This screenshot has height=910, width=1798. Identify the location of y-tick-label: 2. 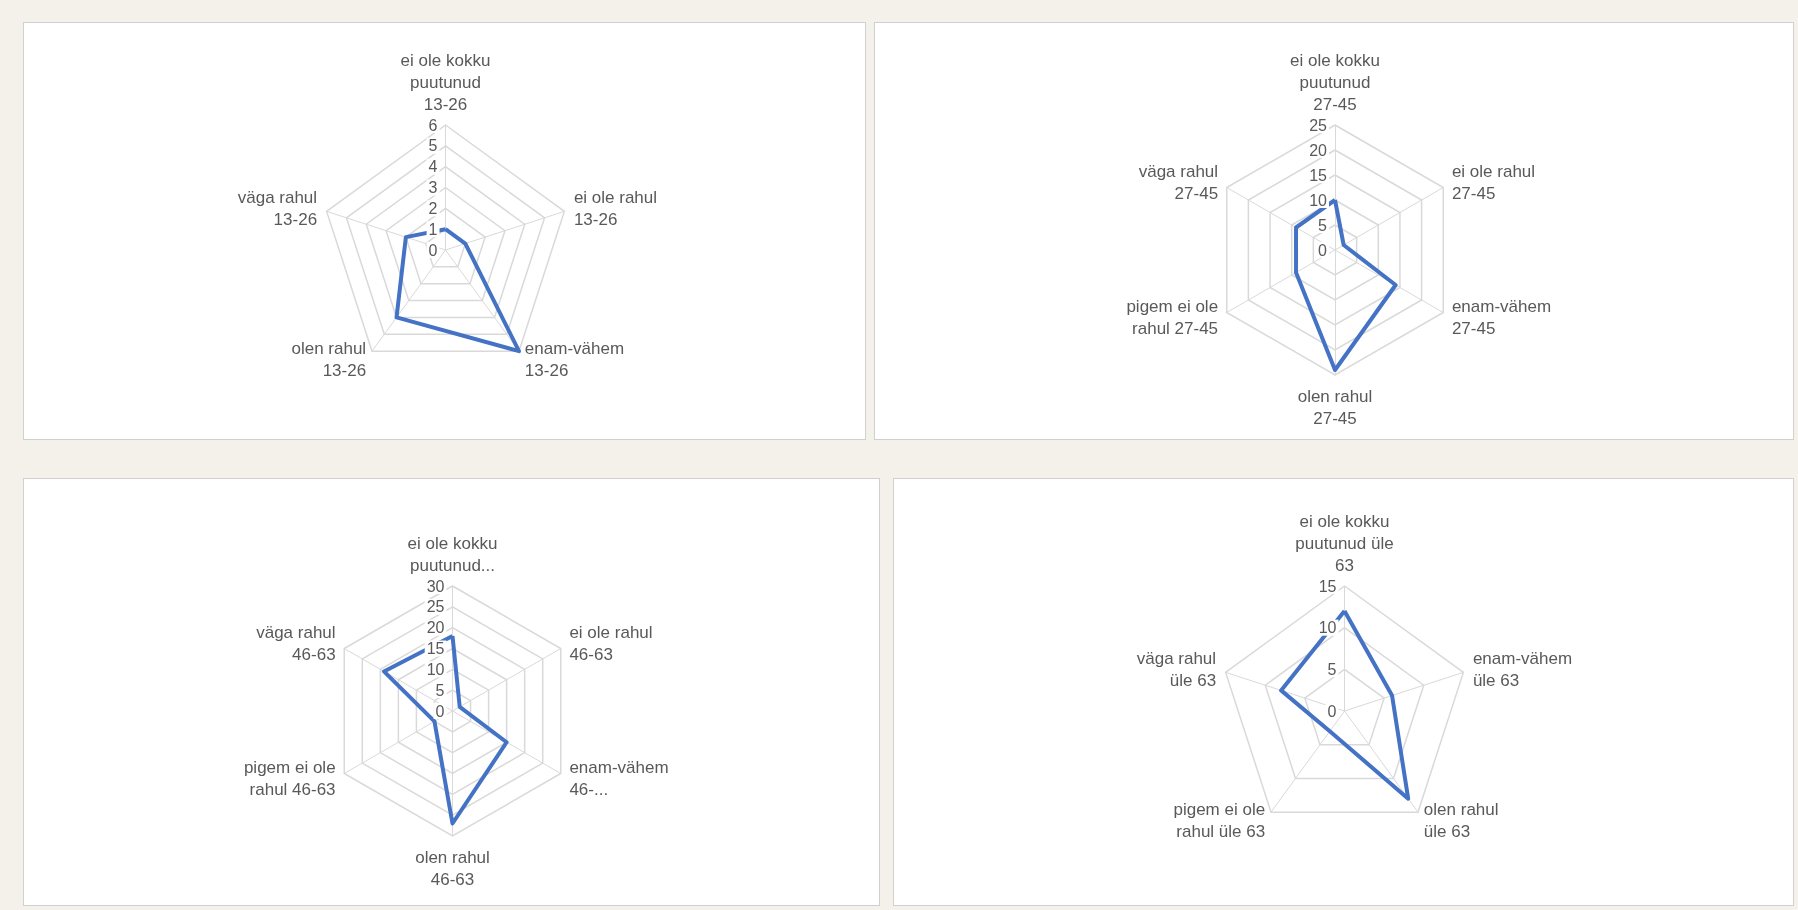
(433, 208).